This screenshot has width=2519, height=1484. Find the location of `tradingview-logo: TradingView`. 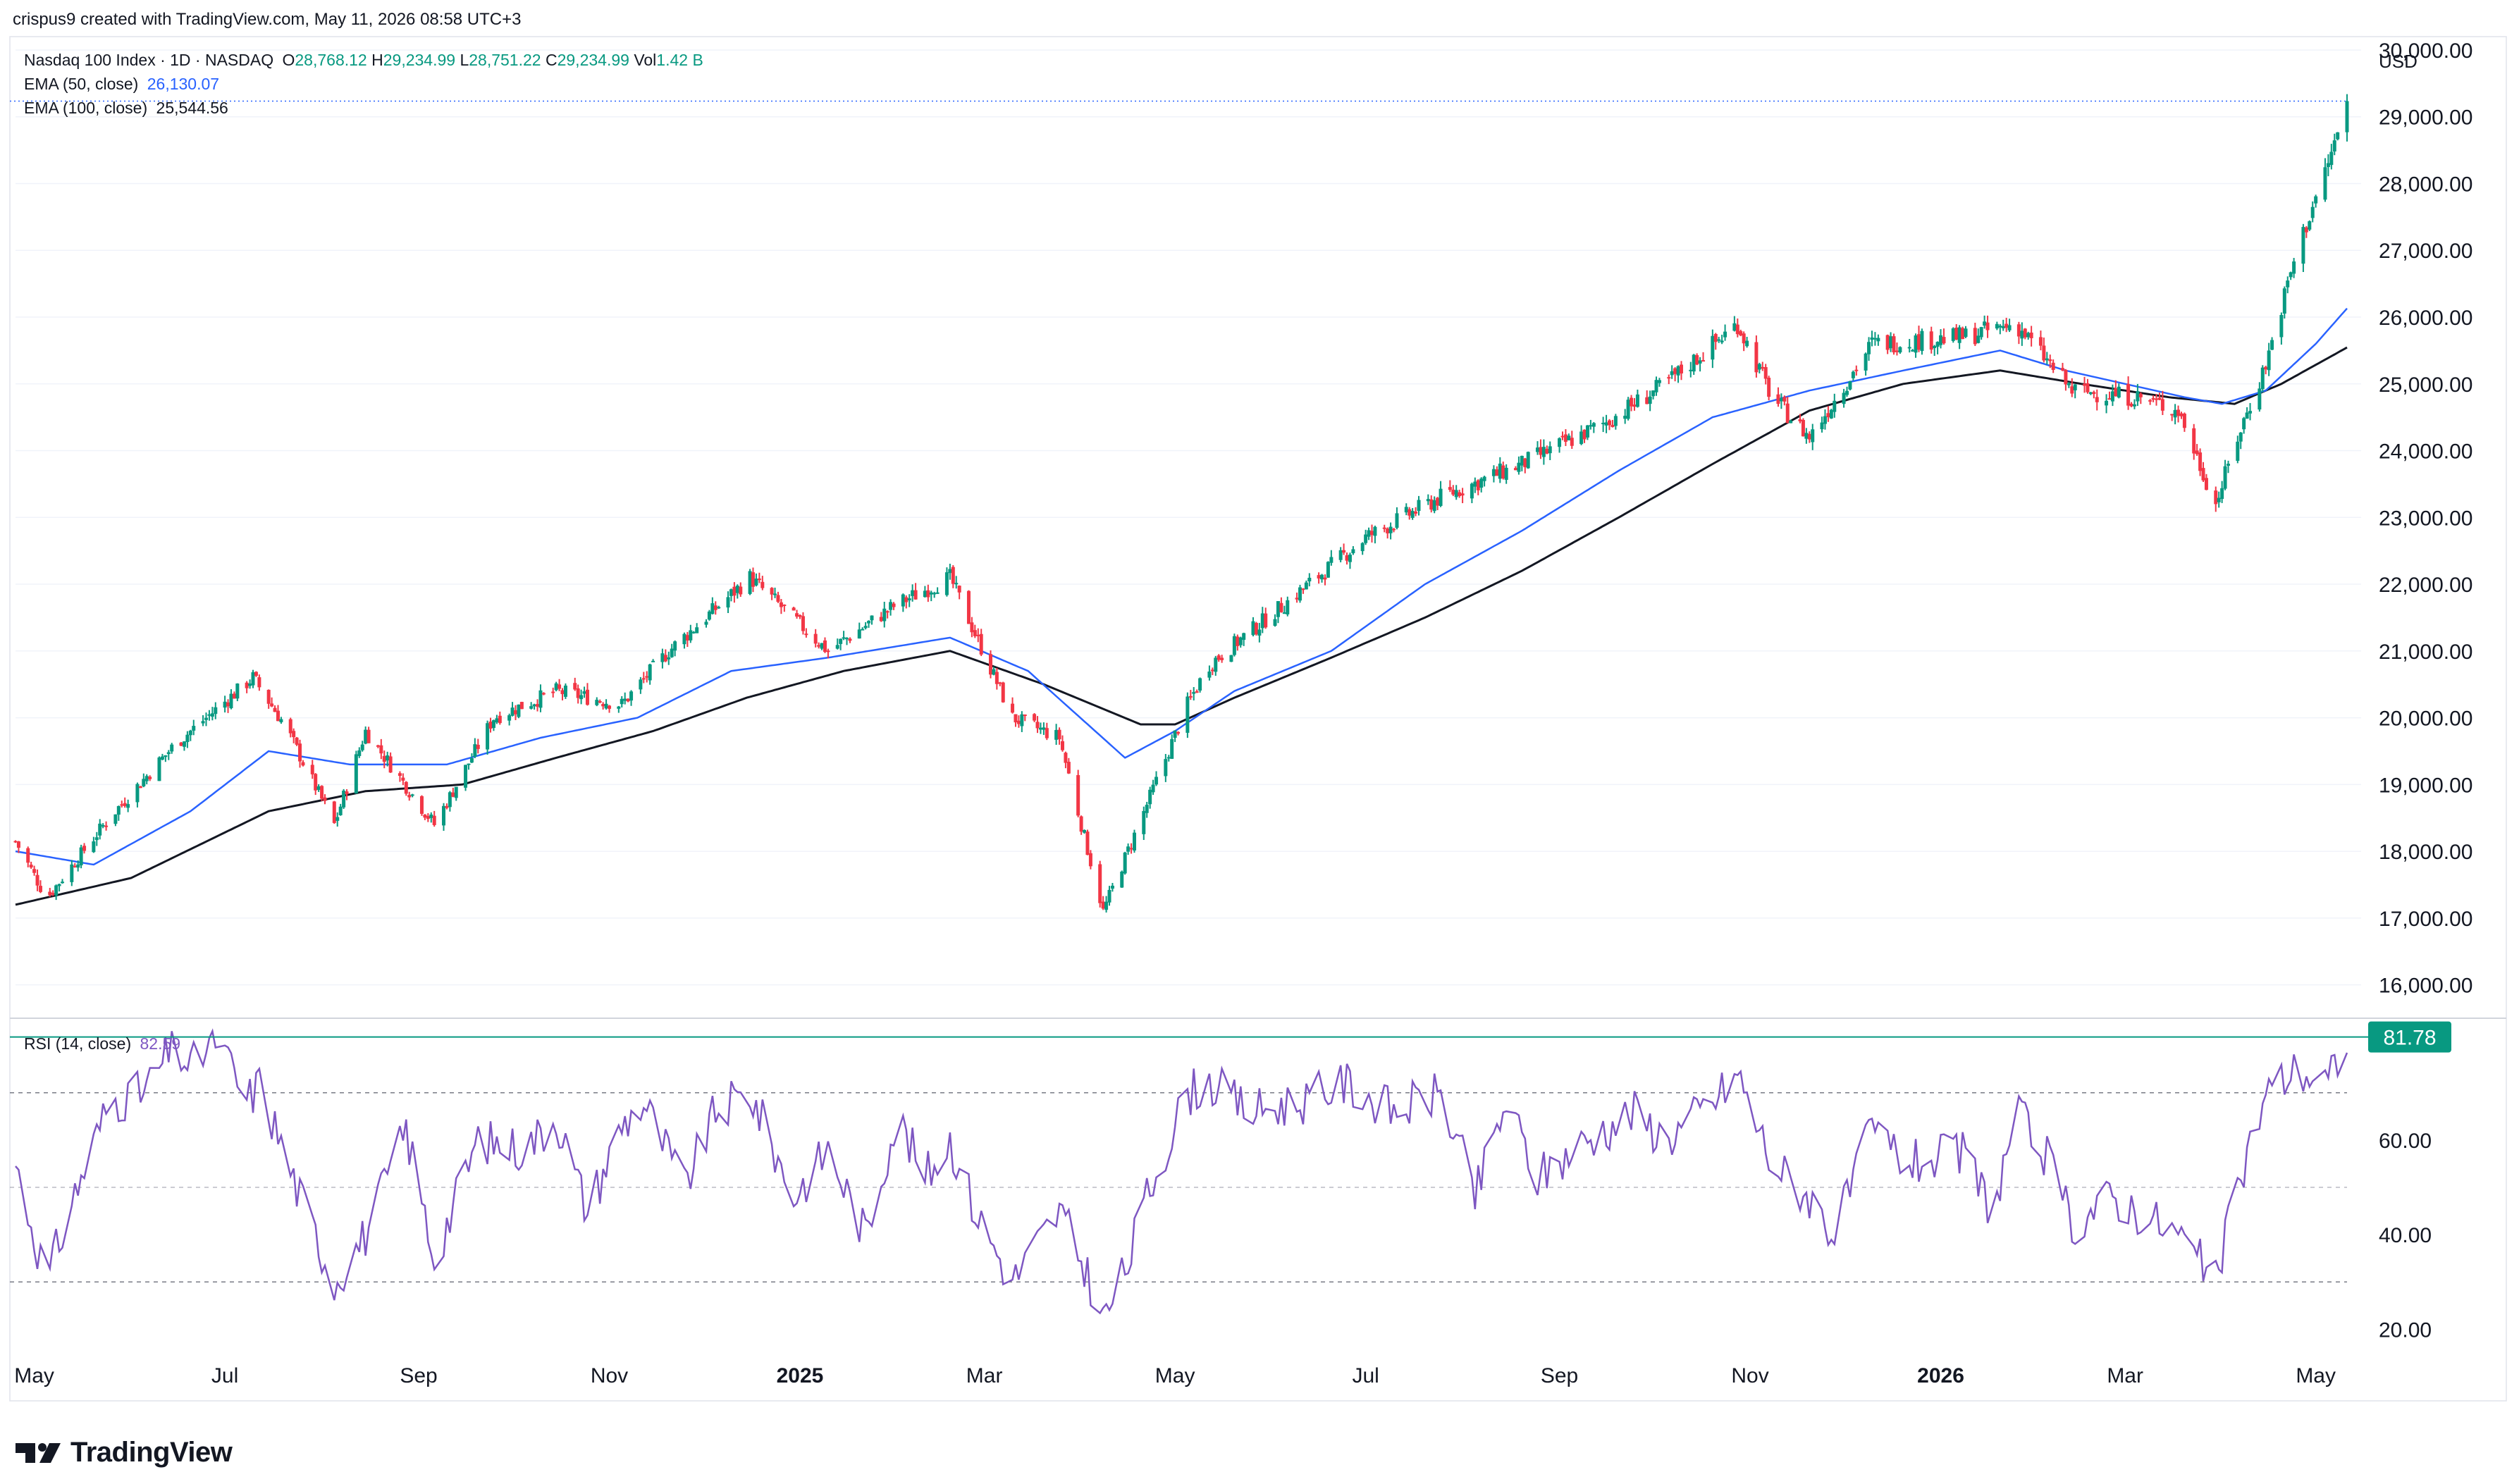

tradingview-logo: TradingView is located at coordinates (124, 1452).